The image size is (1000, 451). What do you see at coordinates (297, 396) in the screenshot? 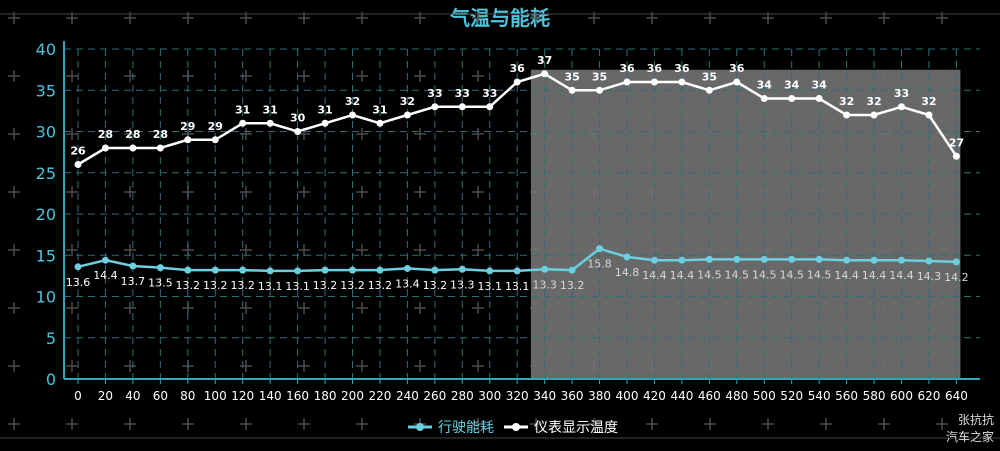
I see `x-tick-label: 160` at bounding box center [297, 396].